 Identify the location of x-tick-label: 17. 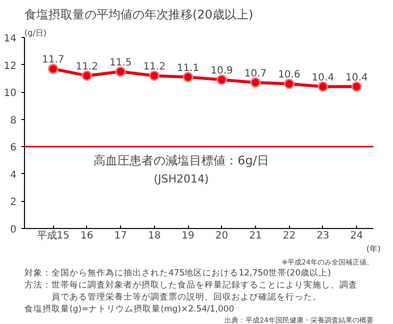
(120, 236).